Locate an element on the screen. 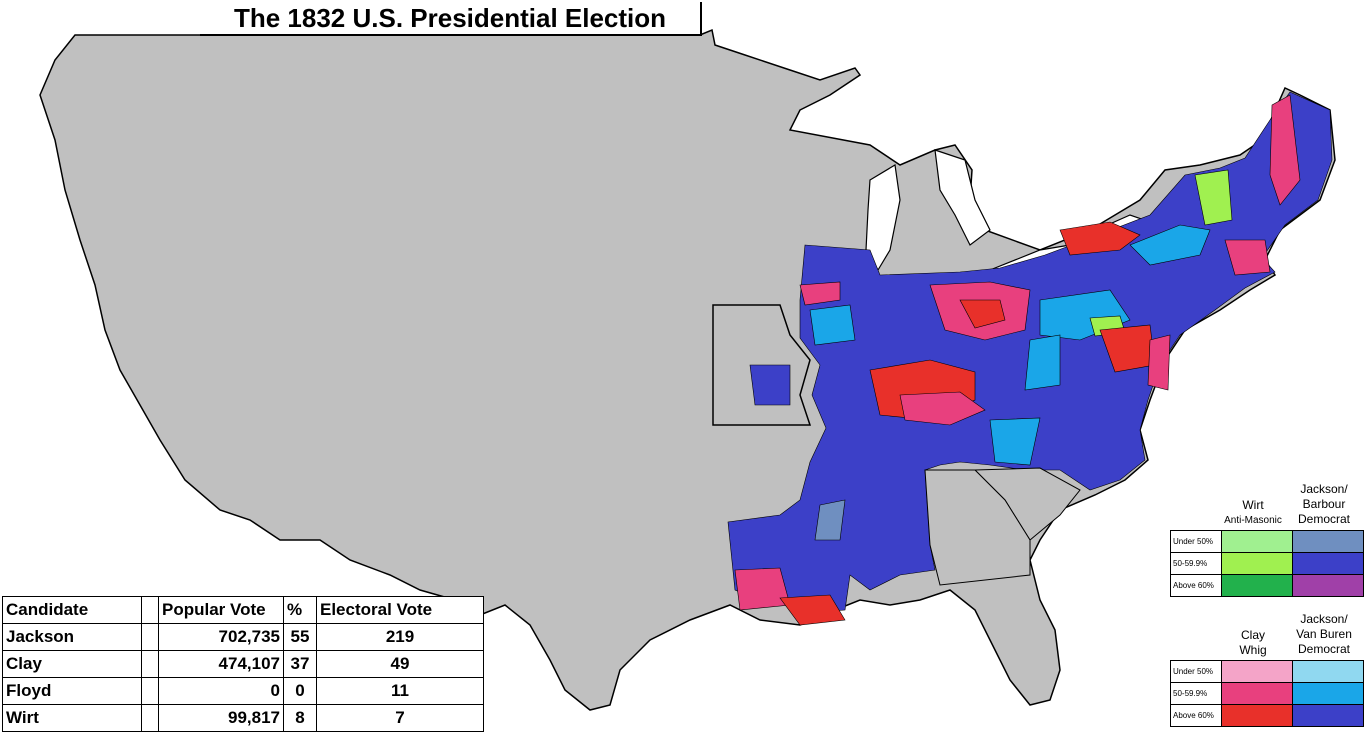  header-electoral-vote: Electoral Vote is located at coordinates (400, 610).